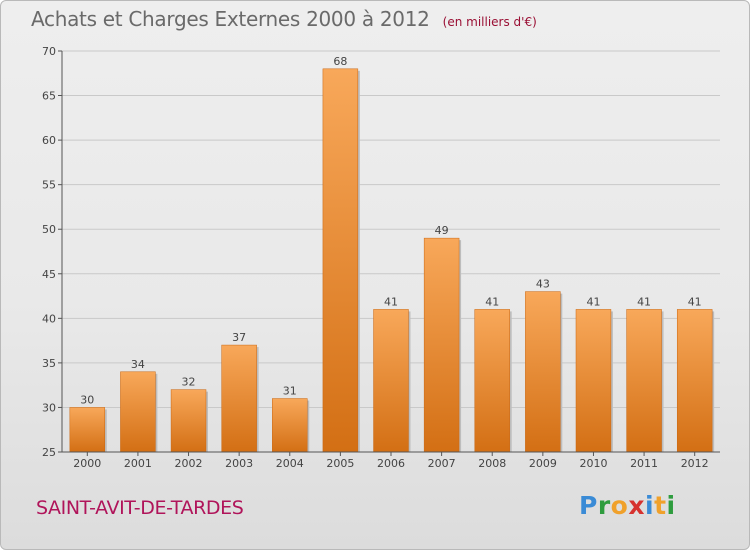 The image size is (750, 550). What do you see at coordinates (543, 463) in the screenshot?
I see `x-tick-label: 2009` at bounding box center [543, 463].